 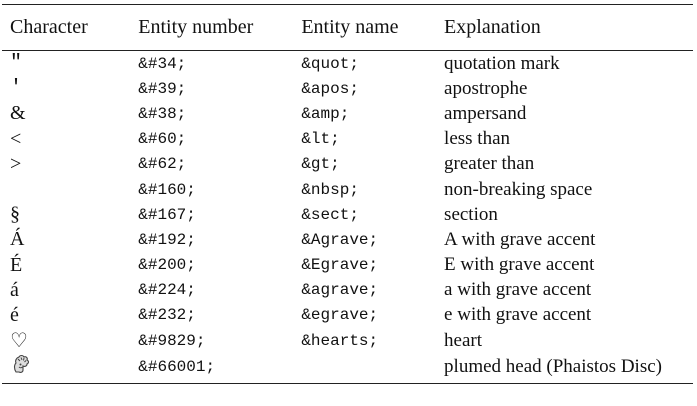 I want to click on table-row: > &#62; &gt; greater than, so click(x=347, y=164).